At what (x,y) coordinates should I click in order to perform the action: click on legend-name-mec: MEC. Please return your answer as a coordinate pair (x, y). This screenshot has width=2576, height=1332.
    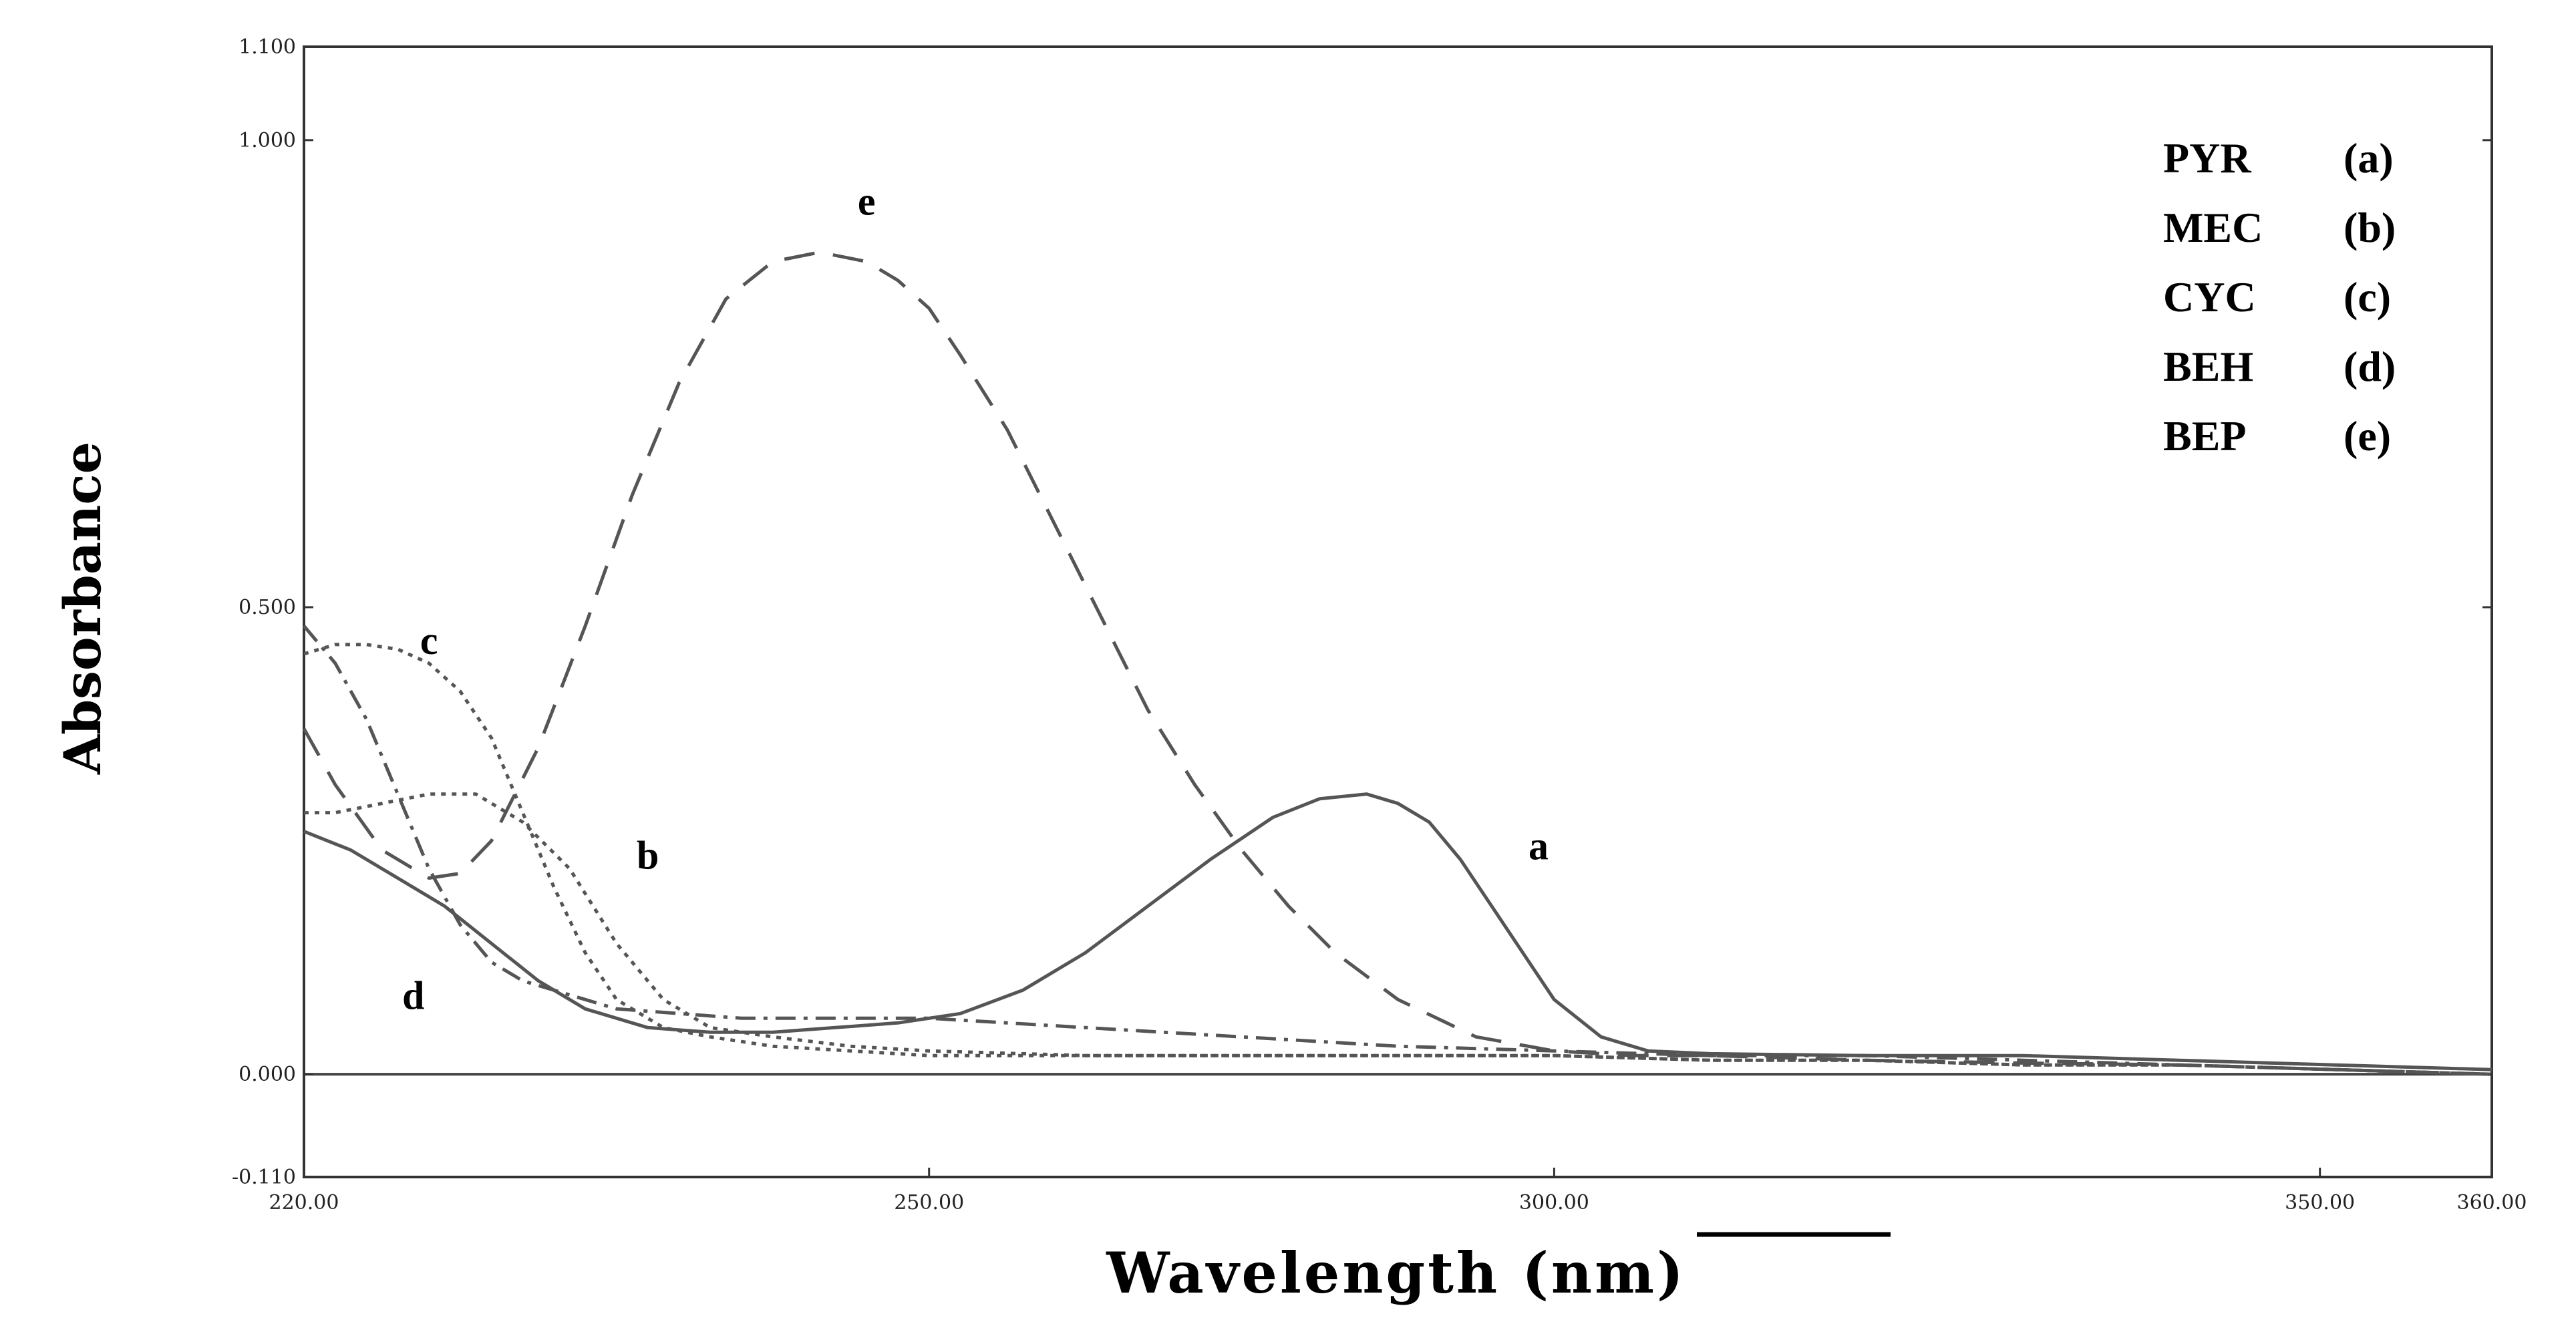
    Looking at the image, I should click on (2213, 227).